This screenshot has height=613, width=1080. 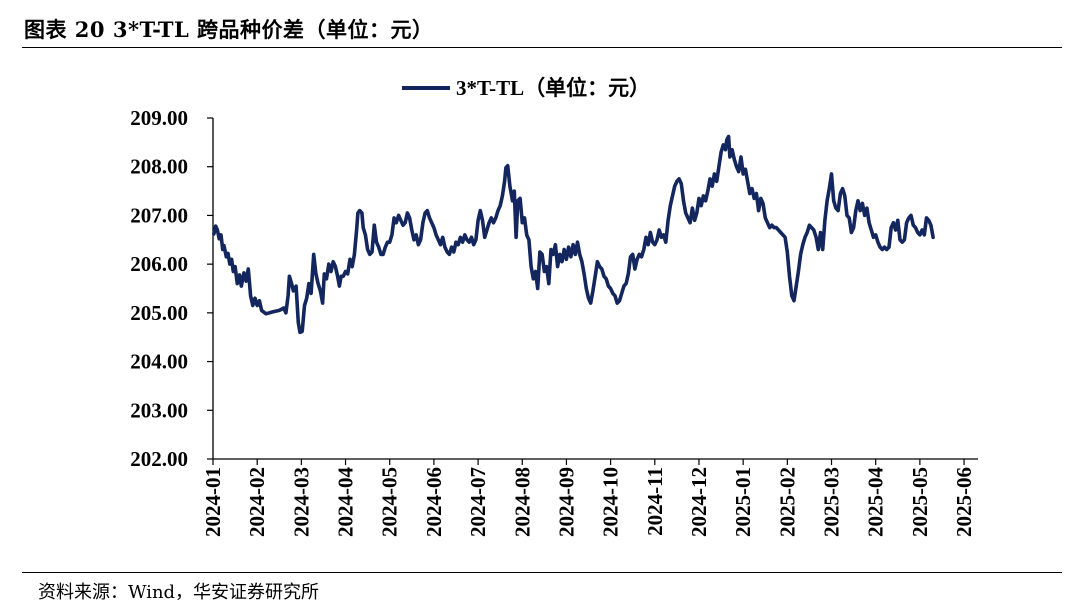 I want to click on source-note: 资料来源：Wind，华安证券研究所, so click(x=179, y=592).